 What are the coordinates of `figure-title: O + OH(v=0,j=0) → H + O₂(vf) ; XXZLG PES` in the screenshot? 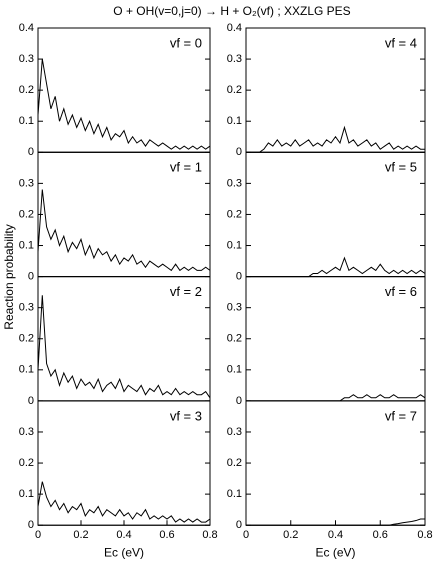 It's located at (231, 11).